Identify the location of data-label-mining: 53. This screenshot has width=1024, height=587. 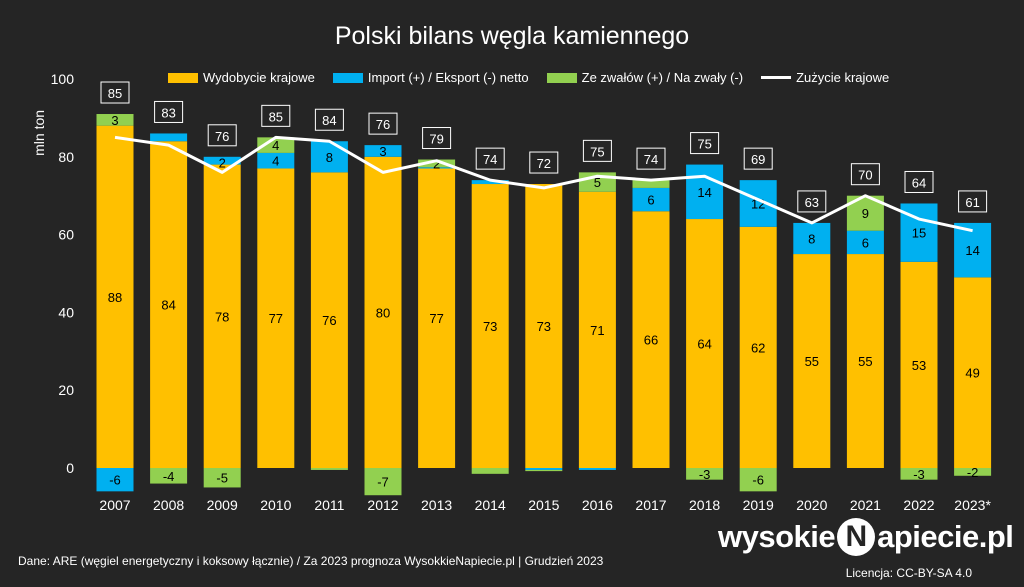
(919, 365).